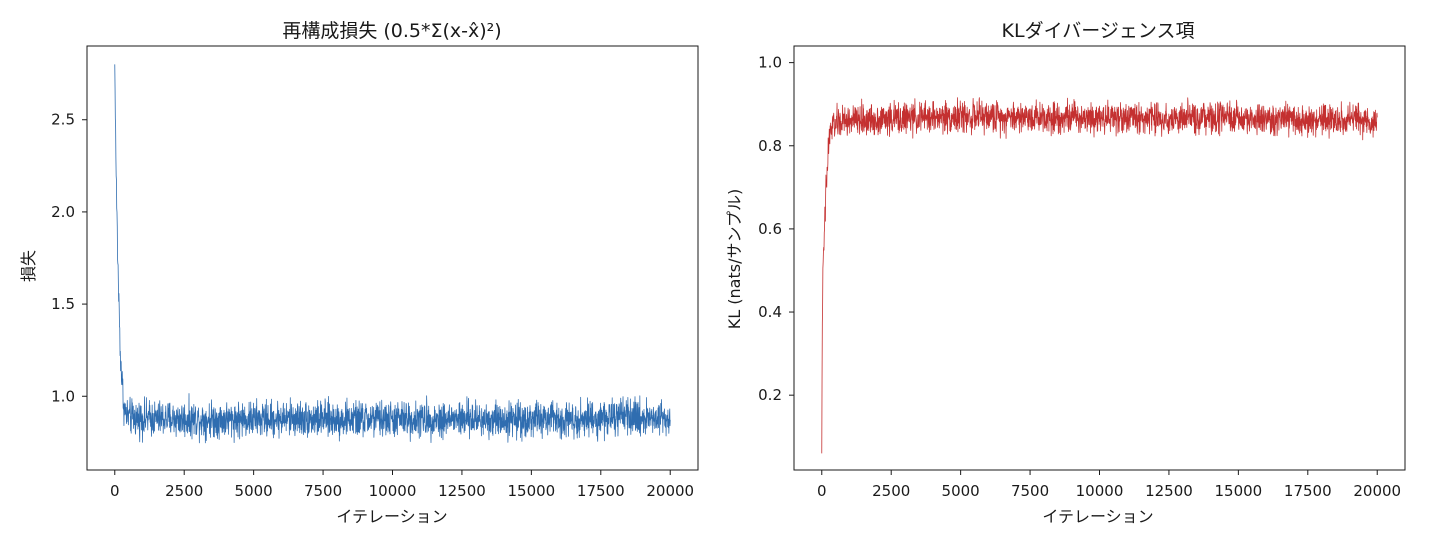 The width and height of the screenshot is (1430, 550). Describe the element at coordinates (28, 266) in the screenshot. I see `y-axis-label: 損失` at that location.